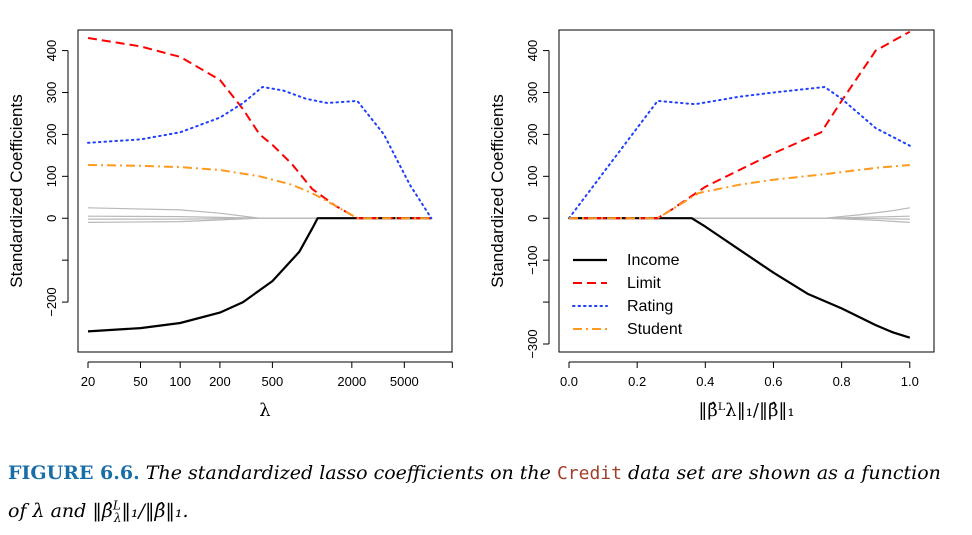 The height and width of the screenshot is (535, 972). Describe the element at coordinates (88, 381) in the screenshot. I see `x-tick-label: 20` at that location.